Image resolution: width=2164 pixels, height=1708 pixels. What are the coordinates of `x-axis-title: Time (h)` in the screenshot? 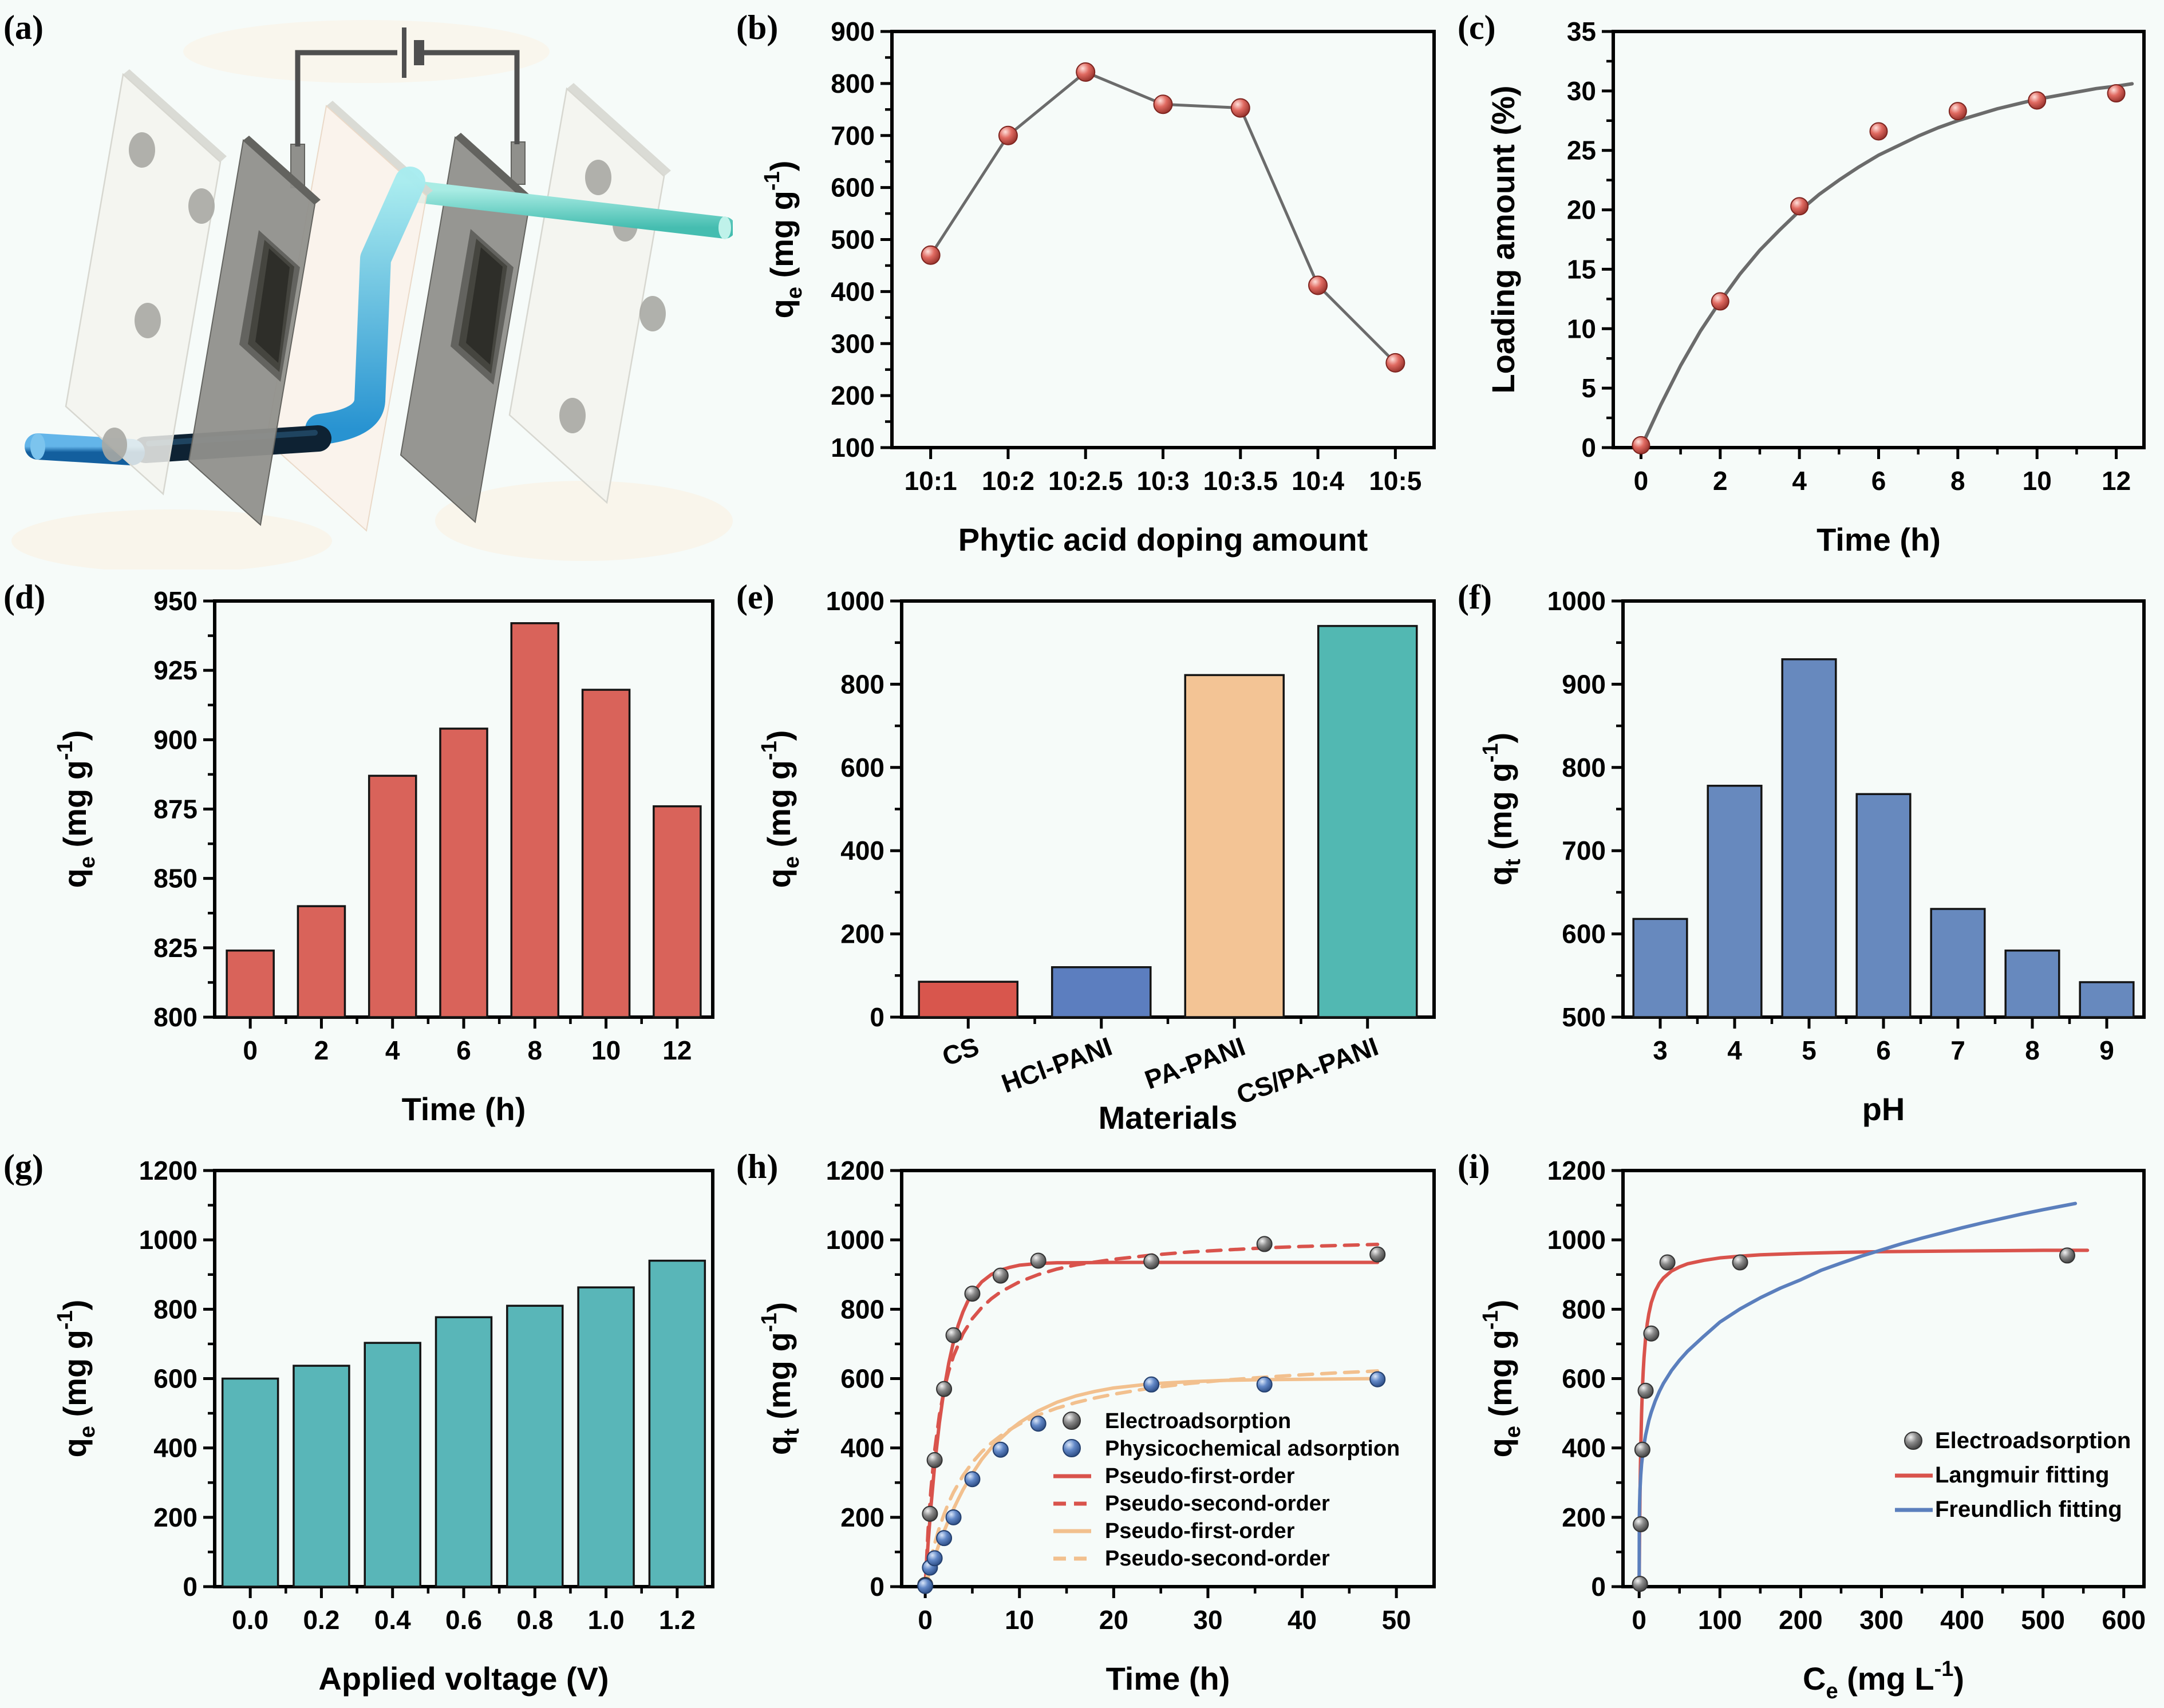 It's located at (1879, 539).